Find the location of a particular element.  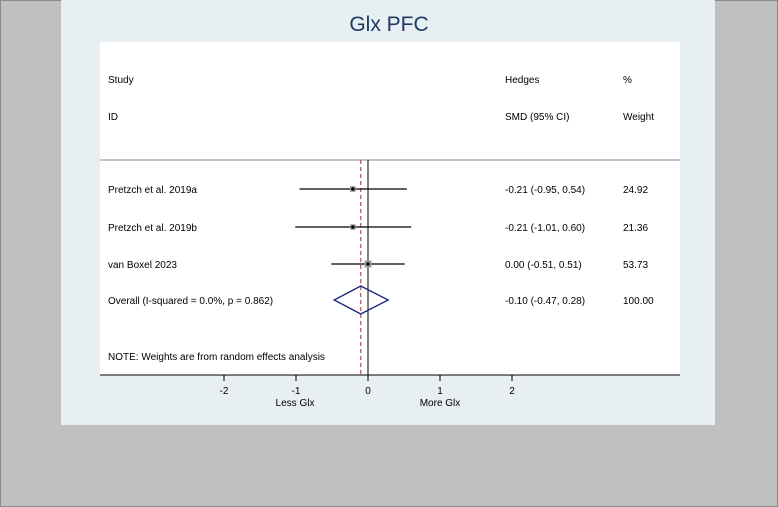

study-ci-text: 0.00 (-0.51, 0.51) is located at coordinates (543, 265).